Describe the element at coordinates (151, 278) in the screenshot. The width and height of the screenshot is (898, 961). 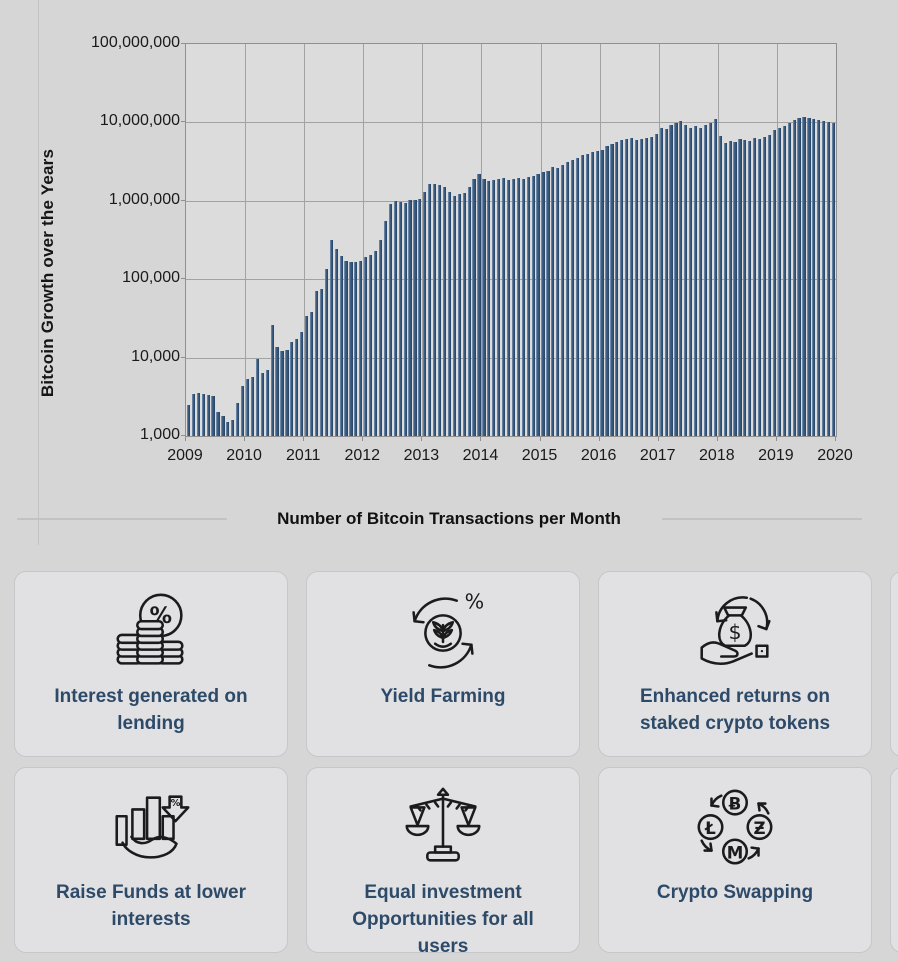
I see `y-tick-label: 100,000` at that location.